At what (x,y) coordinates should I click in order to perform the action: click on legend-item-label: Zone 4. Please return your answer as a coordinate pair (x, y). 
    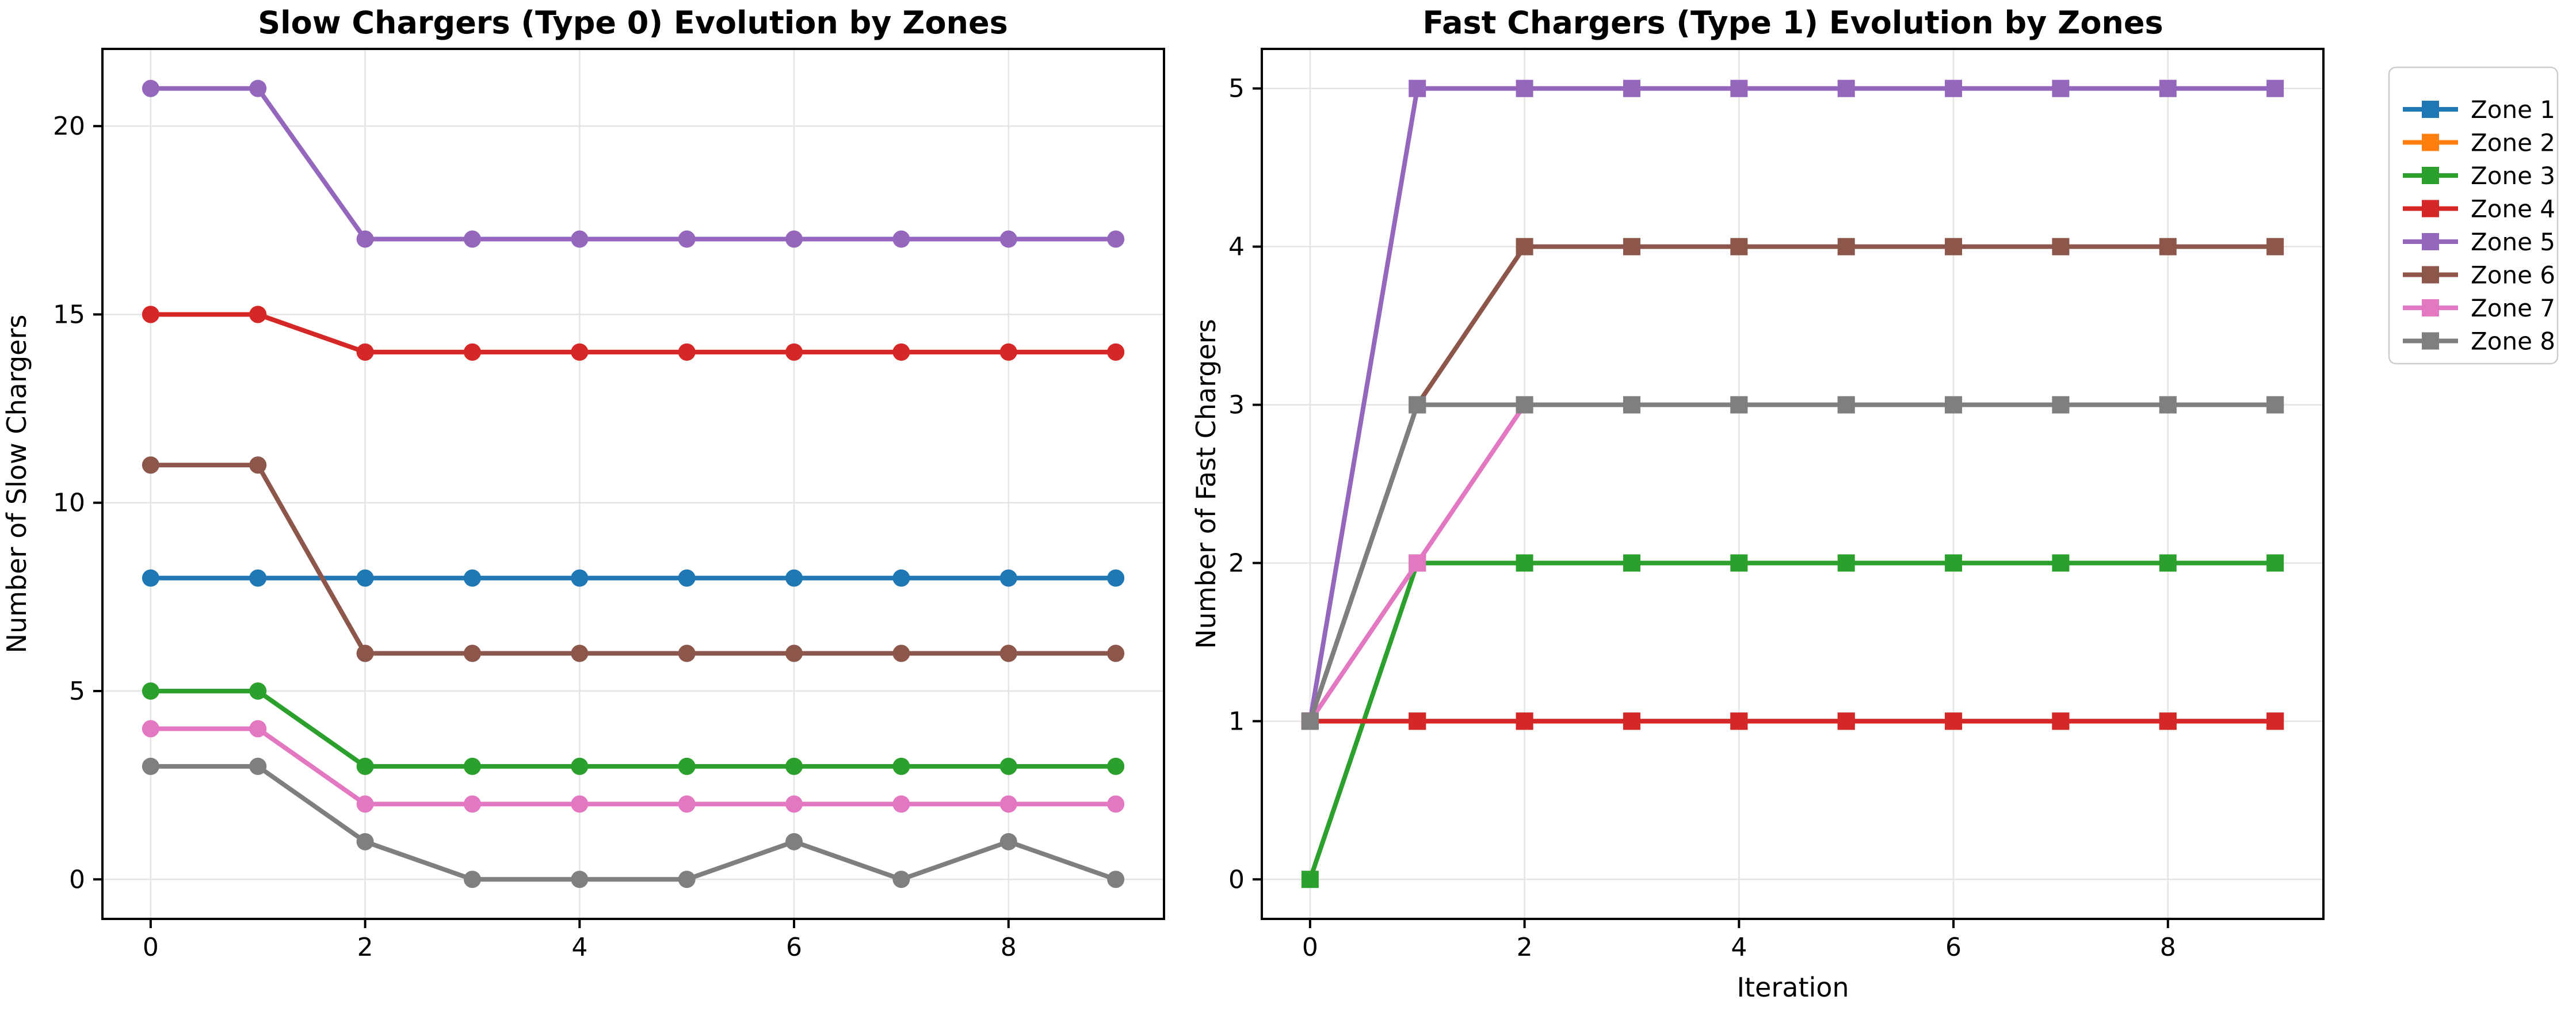
    Looking at the image, I should click on (2513, 209).